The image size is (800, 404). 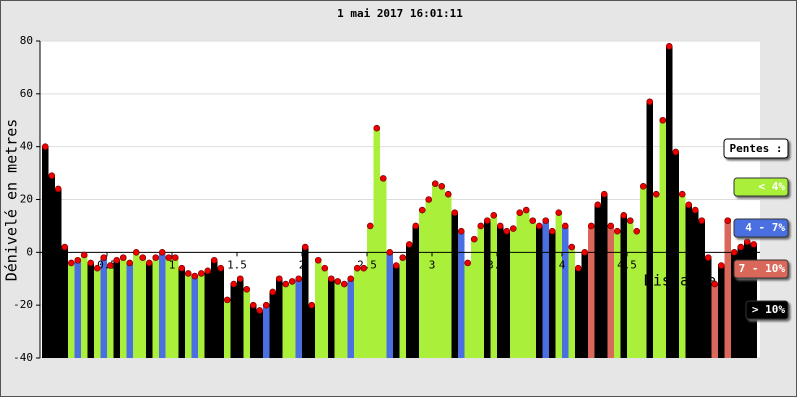 I want to click on x-tick-label: 1, so click(x=172, y=264).